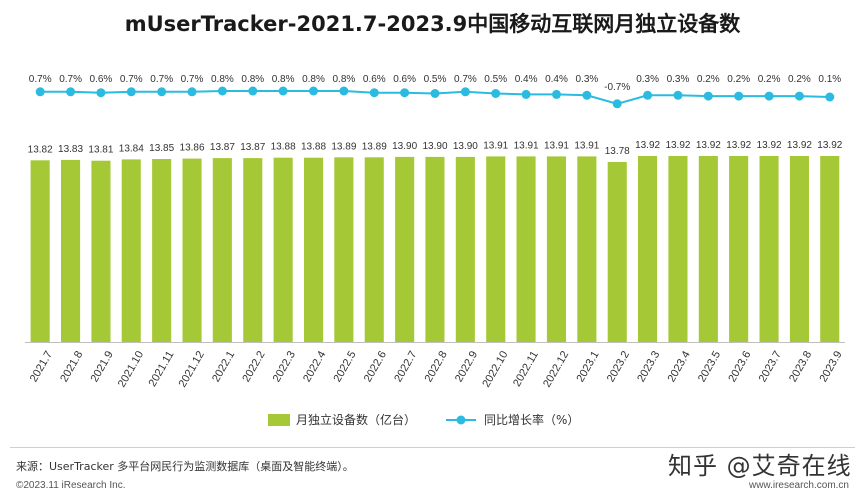 The width and height of the screenshot is (865, 500). What do you see at coordinates (71, 366) in the screenshot?
I see `x-tick-label: 2021.8` at bounding box center [71, 366].